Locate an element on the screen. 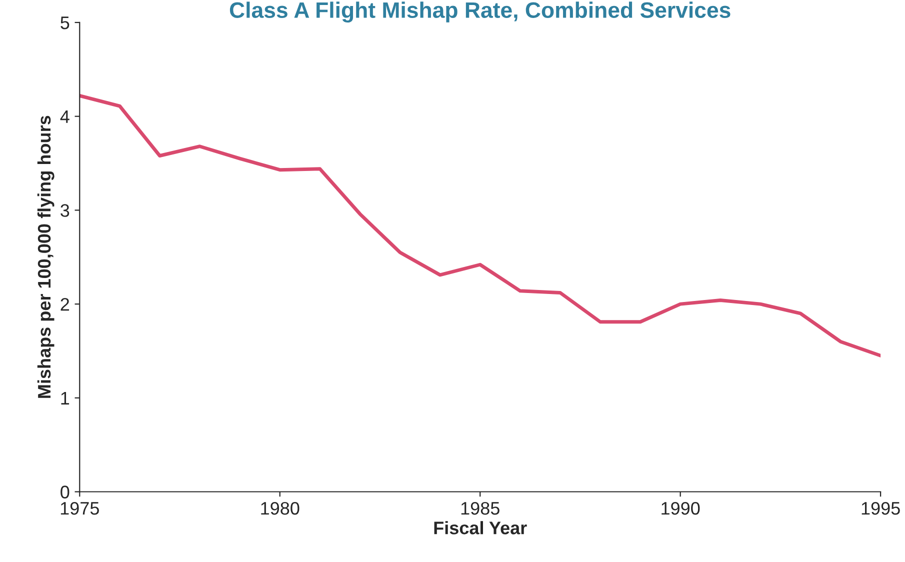  y-axis-title: Mishaps per 100,000 flying hours is located at coordinates (45, 257).